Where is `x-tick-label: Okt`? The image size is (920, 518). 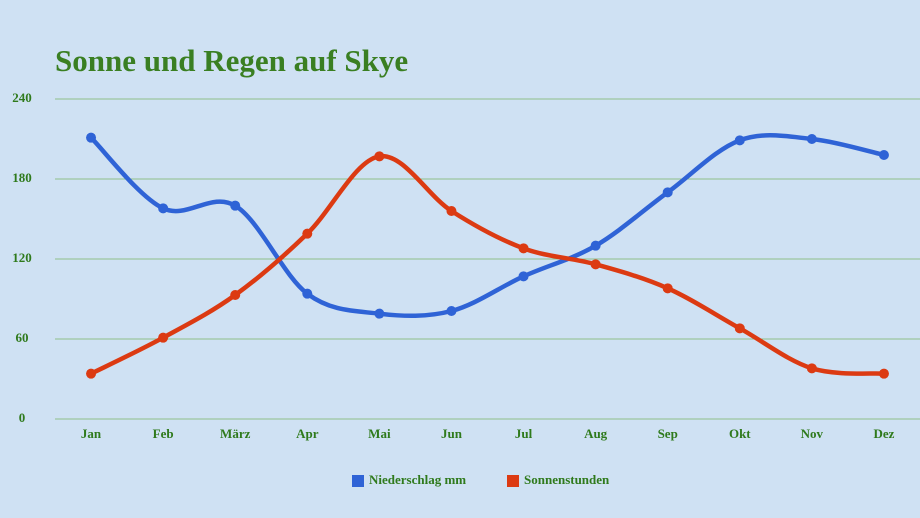 x-tick-label: Okt is located at coordinates (740, 433).